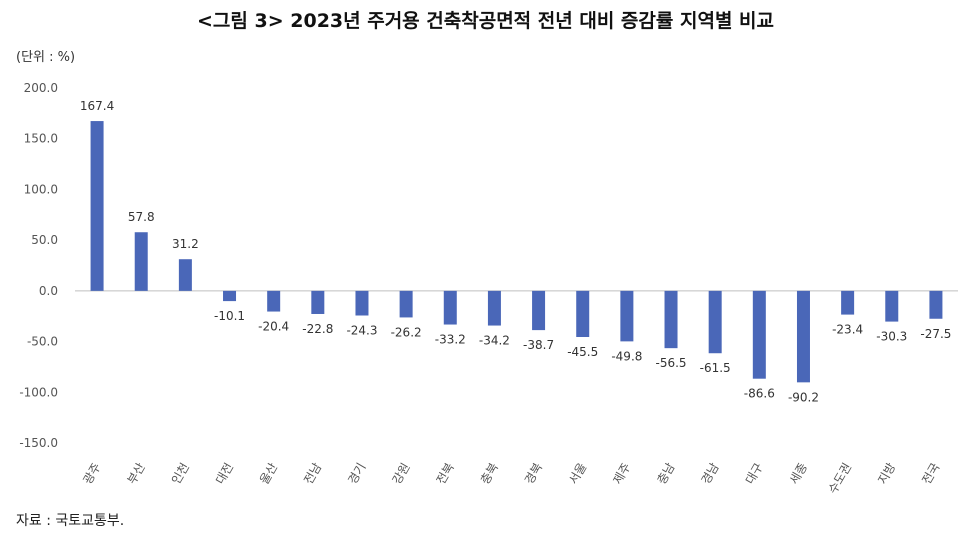 This screenshot has height=536, width=971. Describe the element at coordinates (38, 392) in the screenshot. I see `y-tick-label: -100.0` at that location.